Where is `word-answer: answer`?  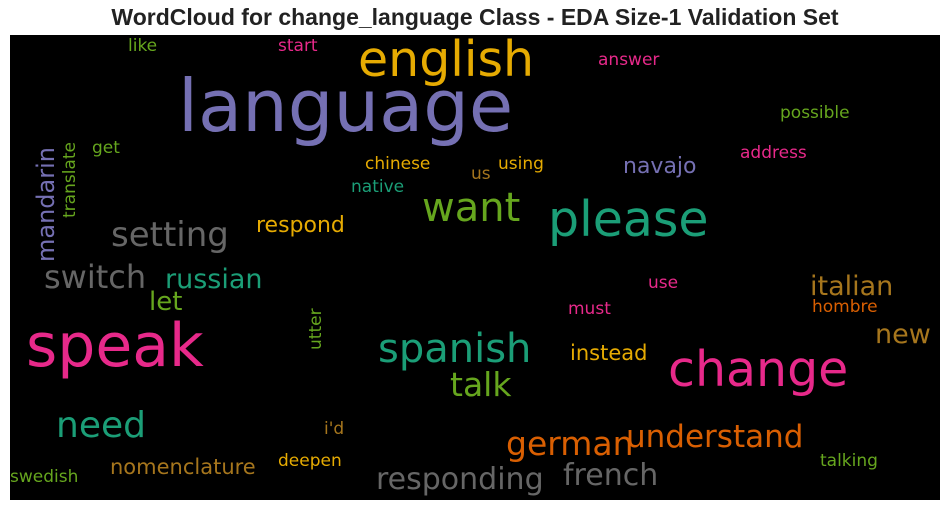
word-answer: answer is located at coordinates (629, 60).